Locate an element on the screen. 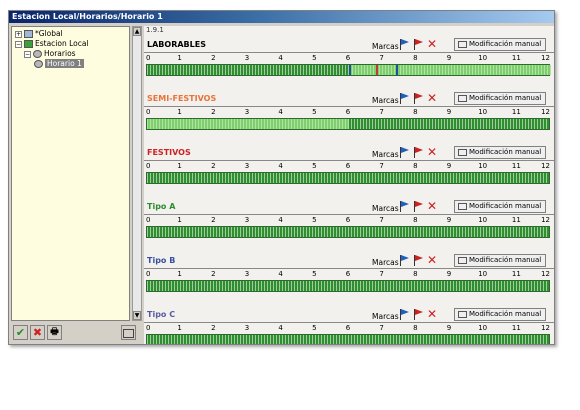  checkmark-icon: ✔ is located at coordinates (20, 332).